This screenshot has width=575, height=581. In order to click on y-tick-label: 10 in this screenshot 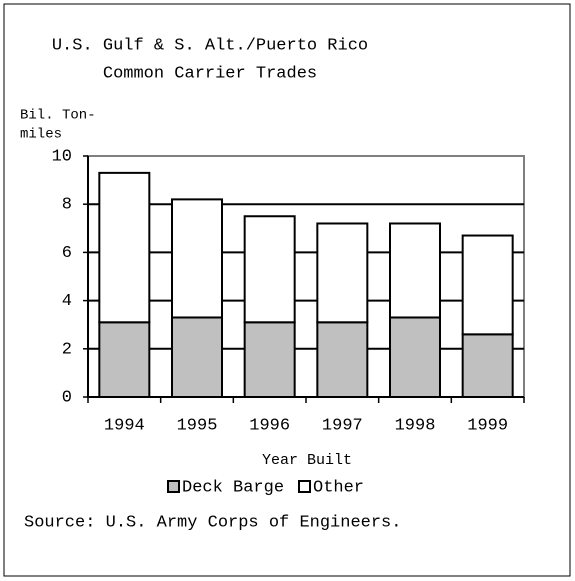, I will do `click(62, 156)`.